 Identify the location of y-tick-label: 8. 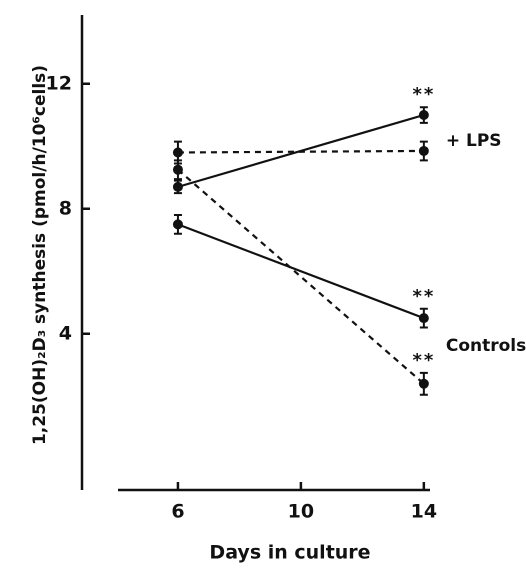
(65, 208).